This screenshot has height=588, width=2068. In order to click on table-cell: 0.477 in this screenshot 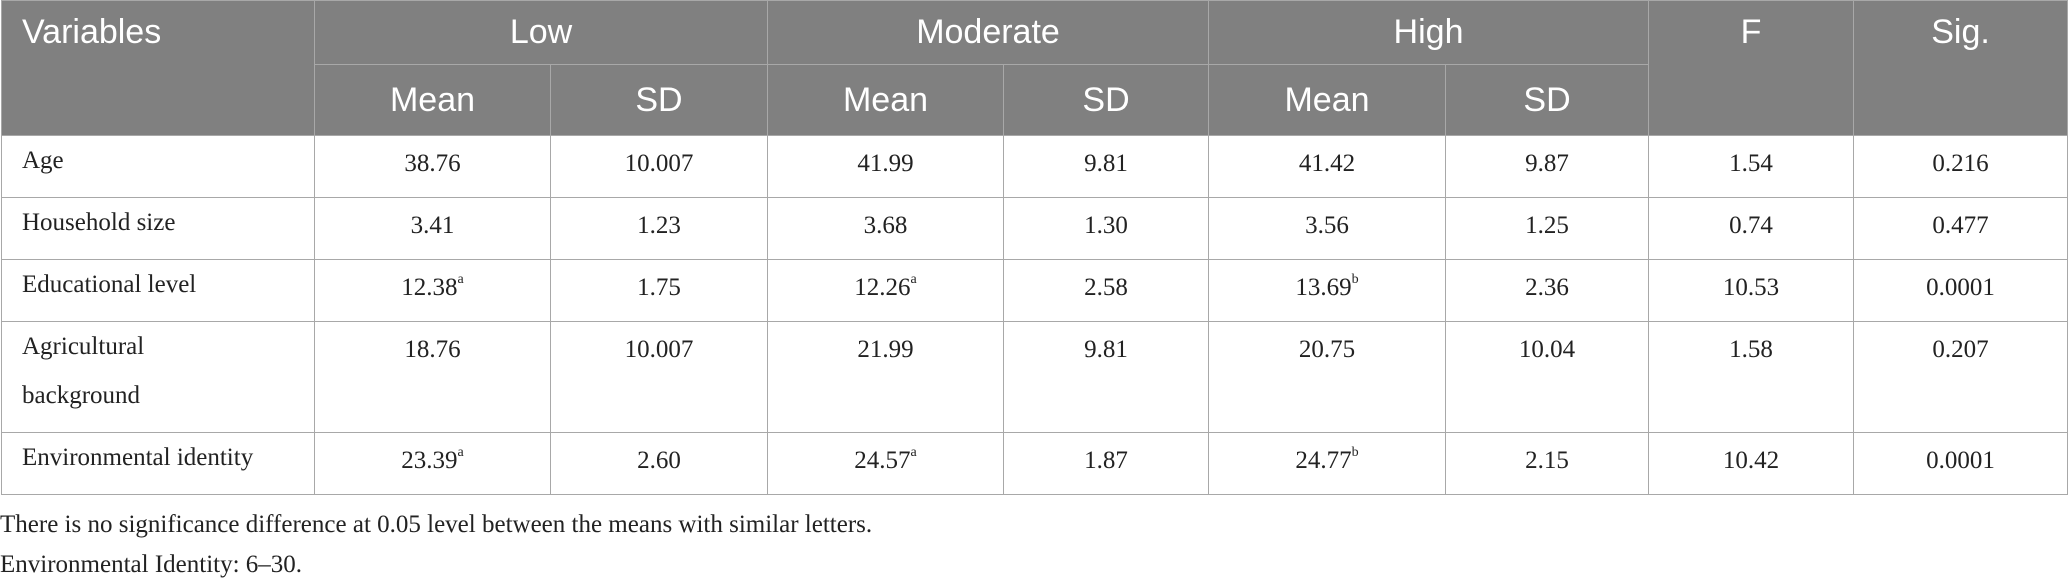, I will do `click(1960, 228)`.